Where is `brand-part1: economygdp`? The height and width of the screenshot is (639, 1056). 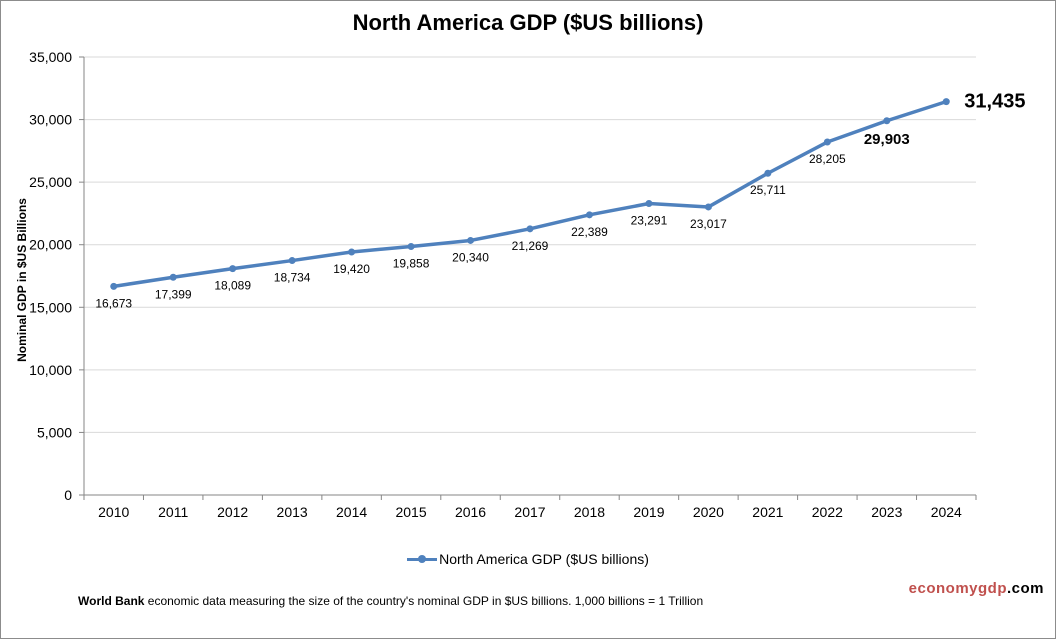
brand-part1: economygdp is located at coordinates (957, 588).